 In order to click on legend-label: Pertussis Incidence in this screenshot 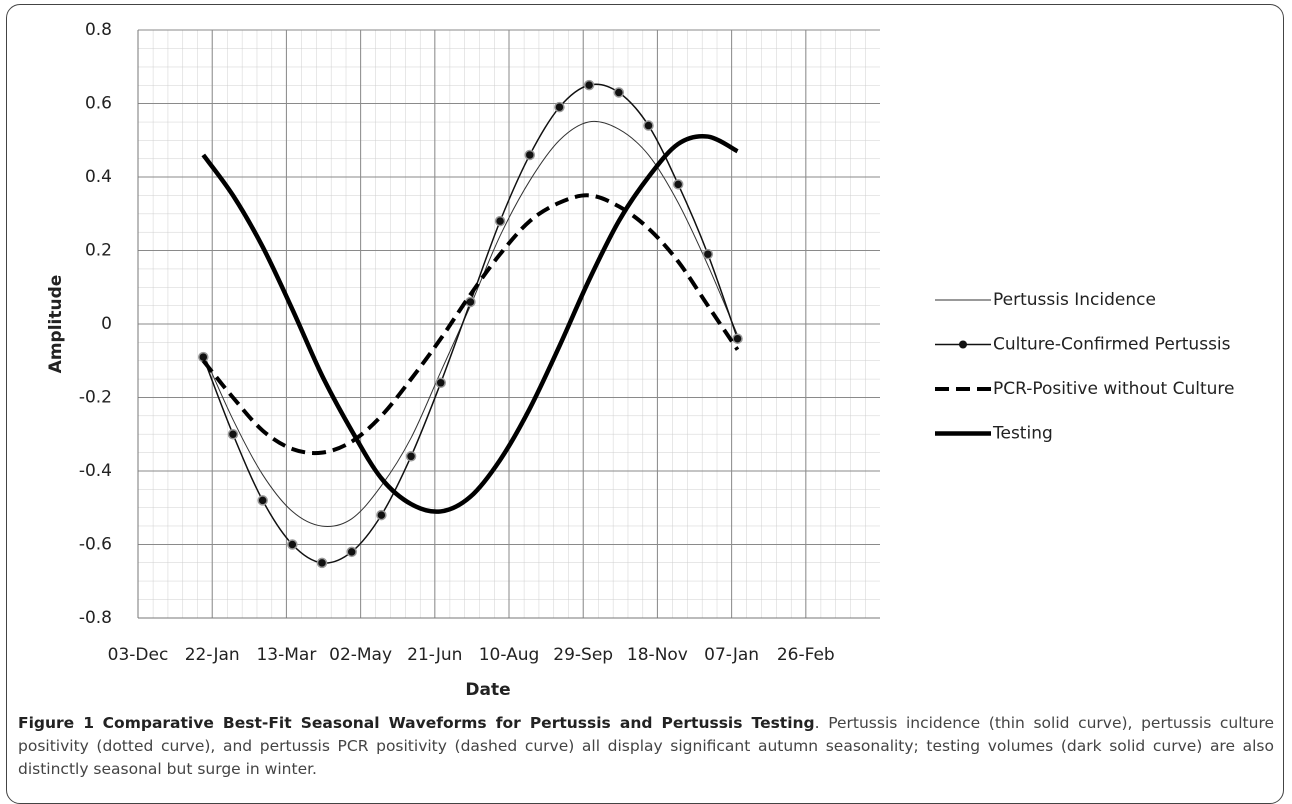, I will do `click(1074, 300)`.